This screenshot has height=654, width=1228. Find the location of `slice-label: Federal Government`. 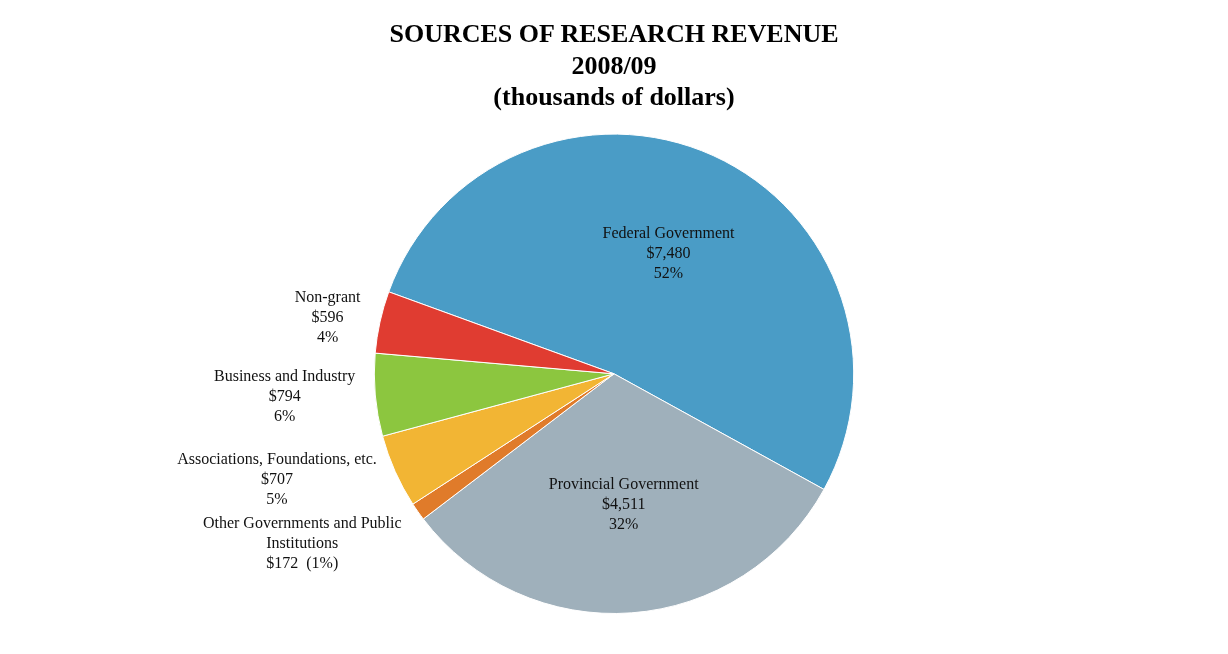

slice-label: Federal Government is located at coordinates (669, 232).